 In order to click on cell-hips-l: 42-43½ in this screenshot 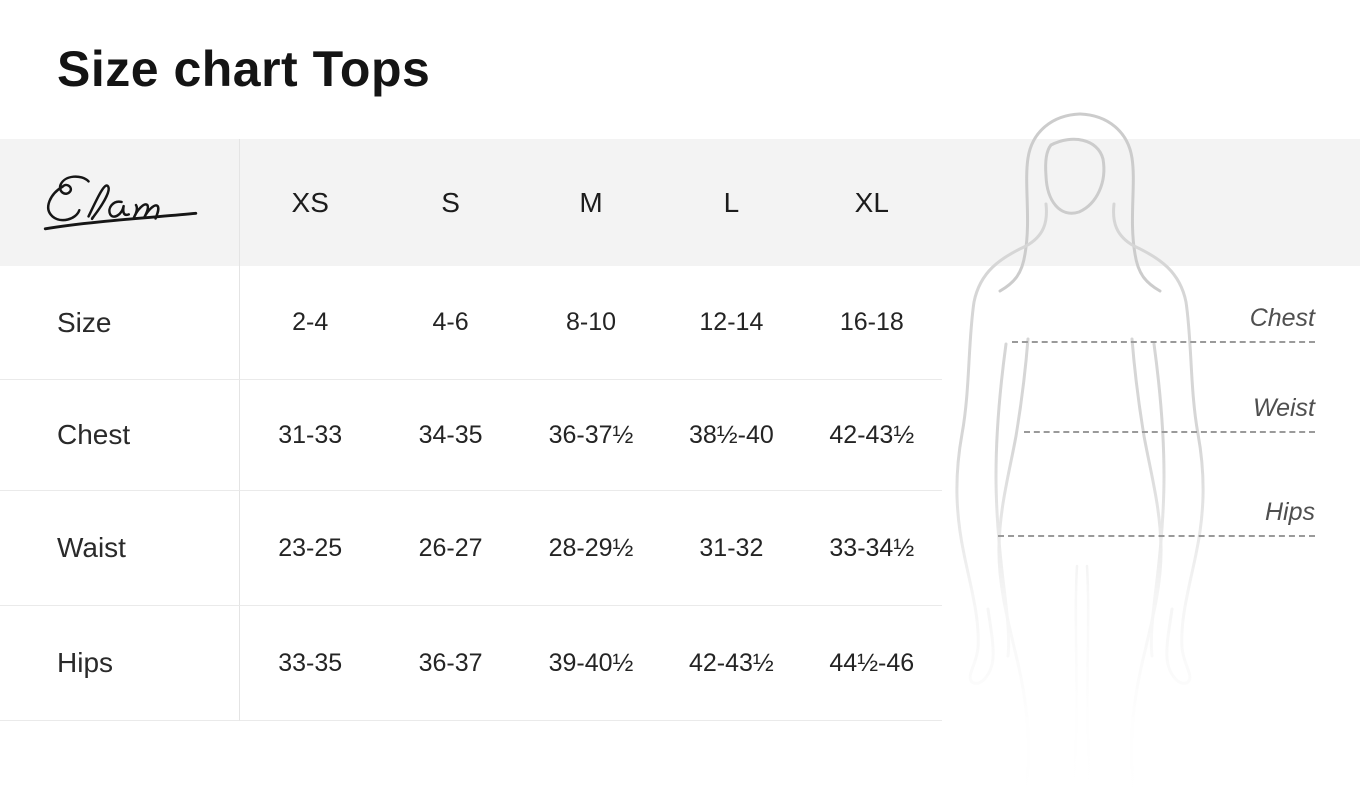, I will do `click(731, 663)`.